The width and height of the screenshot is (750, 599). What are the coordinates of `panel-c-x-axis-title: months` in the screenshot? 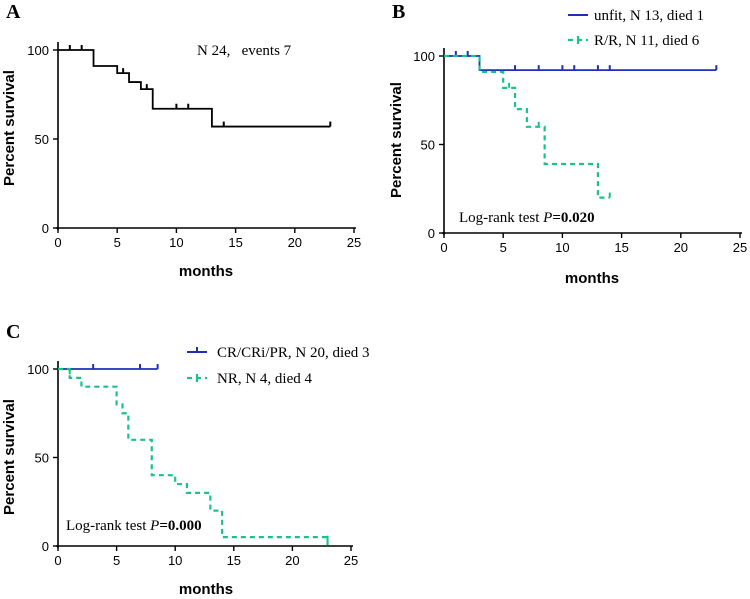 It's located at (206, 589).